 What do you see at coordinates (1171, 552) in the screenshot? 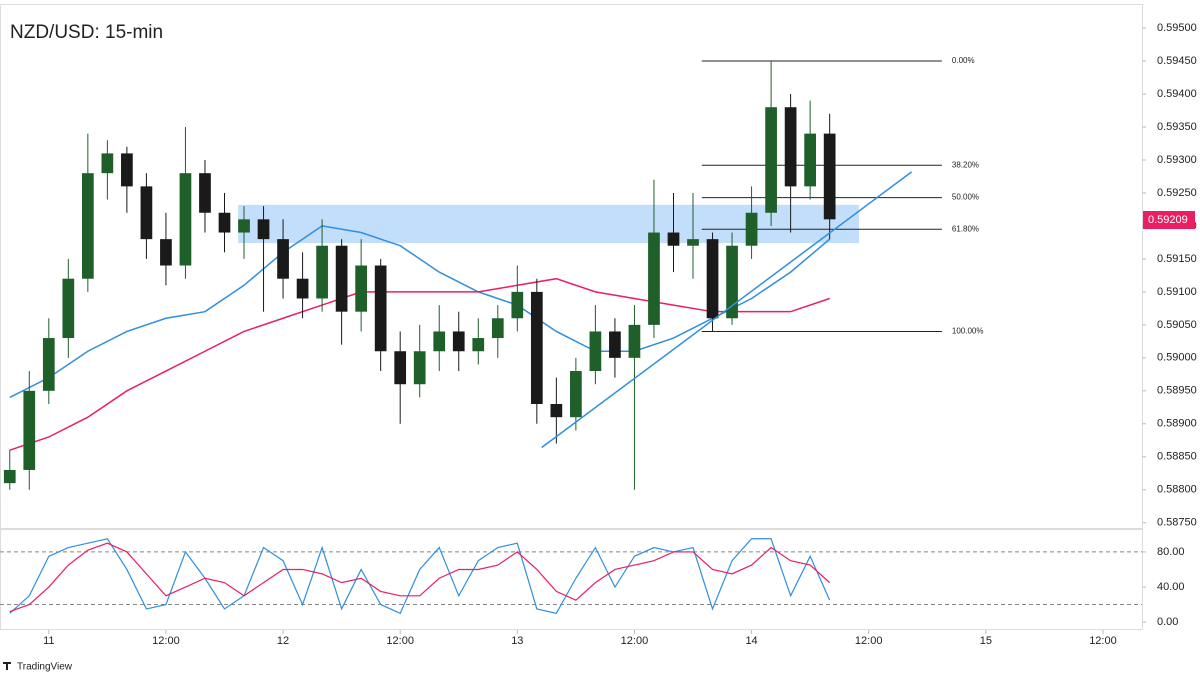
I see `y-tick-label: 80.00` at bounding box center [1171, 552].